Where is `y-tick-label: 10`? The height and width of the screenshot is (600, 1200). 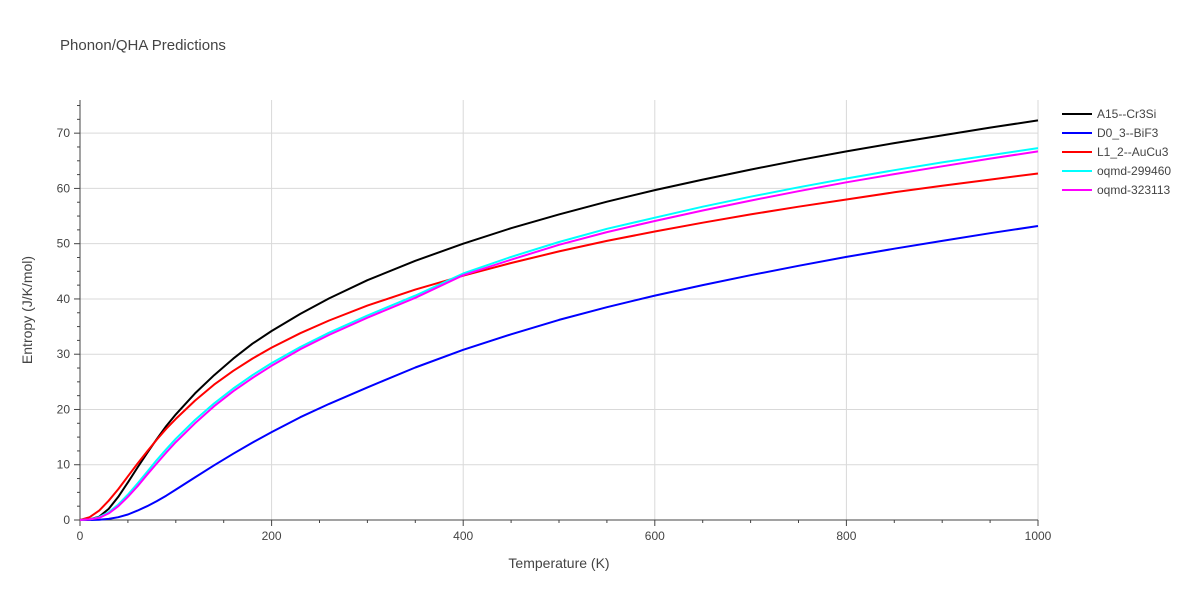 y-tick-label: 10 is located at coordinates (64, 465).